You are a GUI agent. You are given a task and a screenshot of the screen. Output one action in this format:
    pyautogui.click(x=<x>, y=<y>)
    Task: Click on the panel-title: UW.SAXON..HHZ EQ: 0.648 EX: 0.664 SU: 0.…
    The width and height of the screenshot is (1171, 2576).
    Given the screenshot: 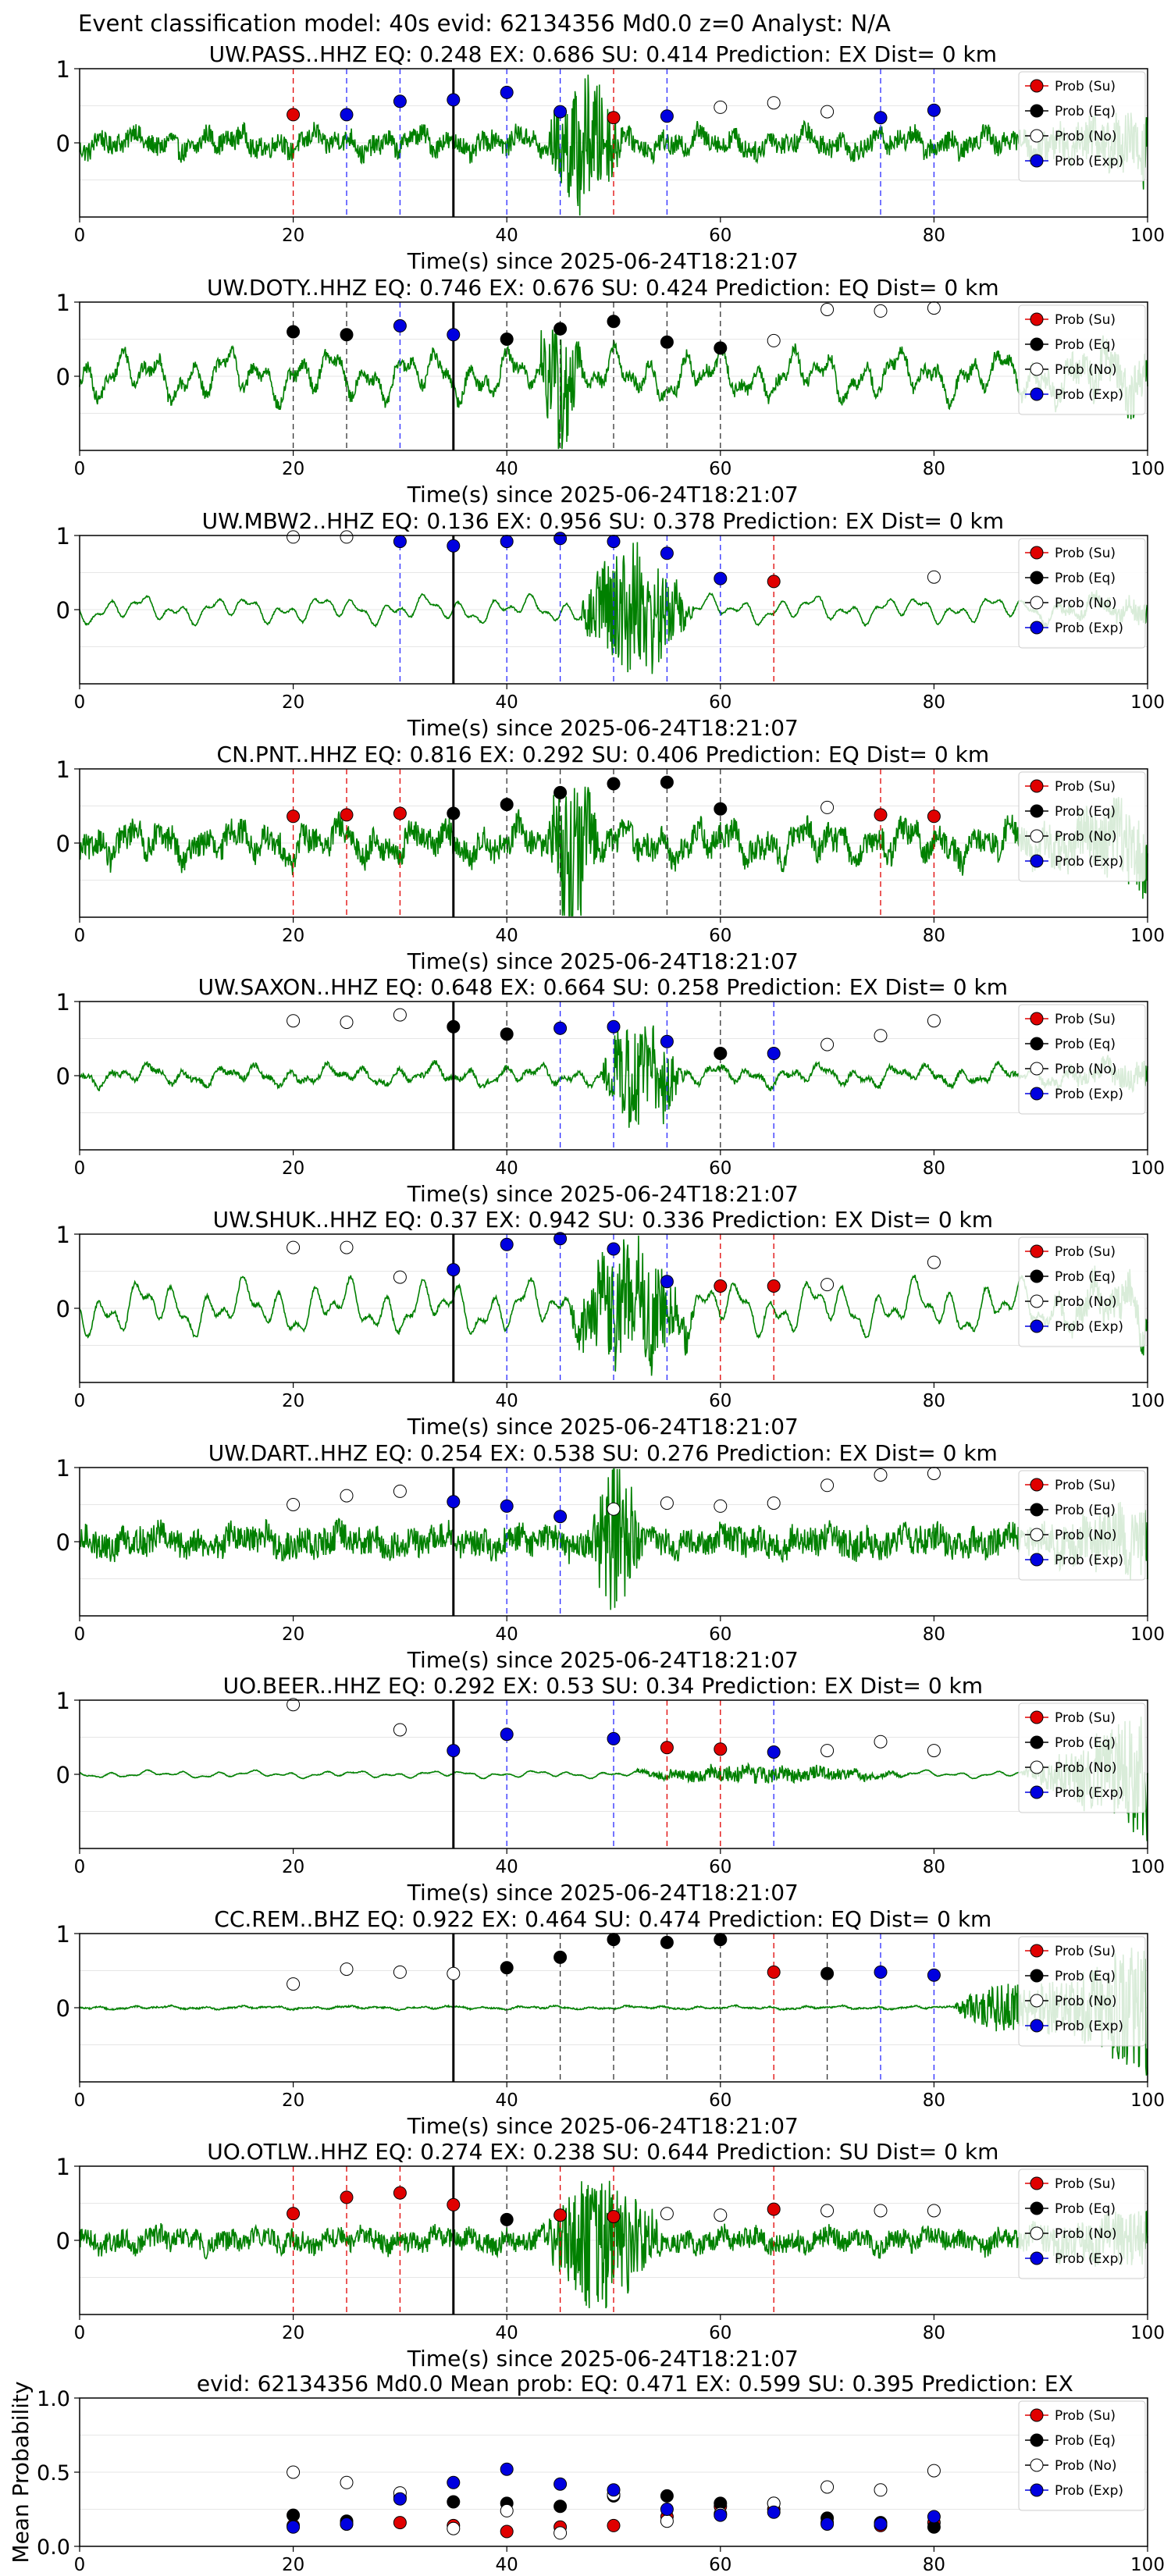 What is the action you would take?
    pyautogui.click(x=603, y=987)
    